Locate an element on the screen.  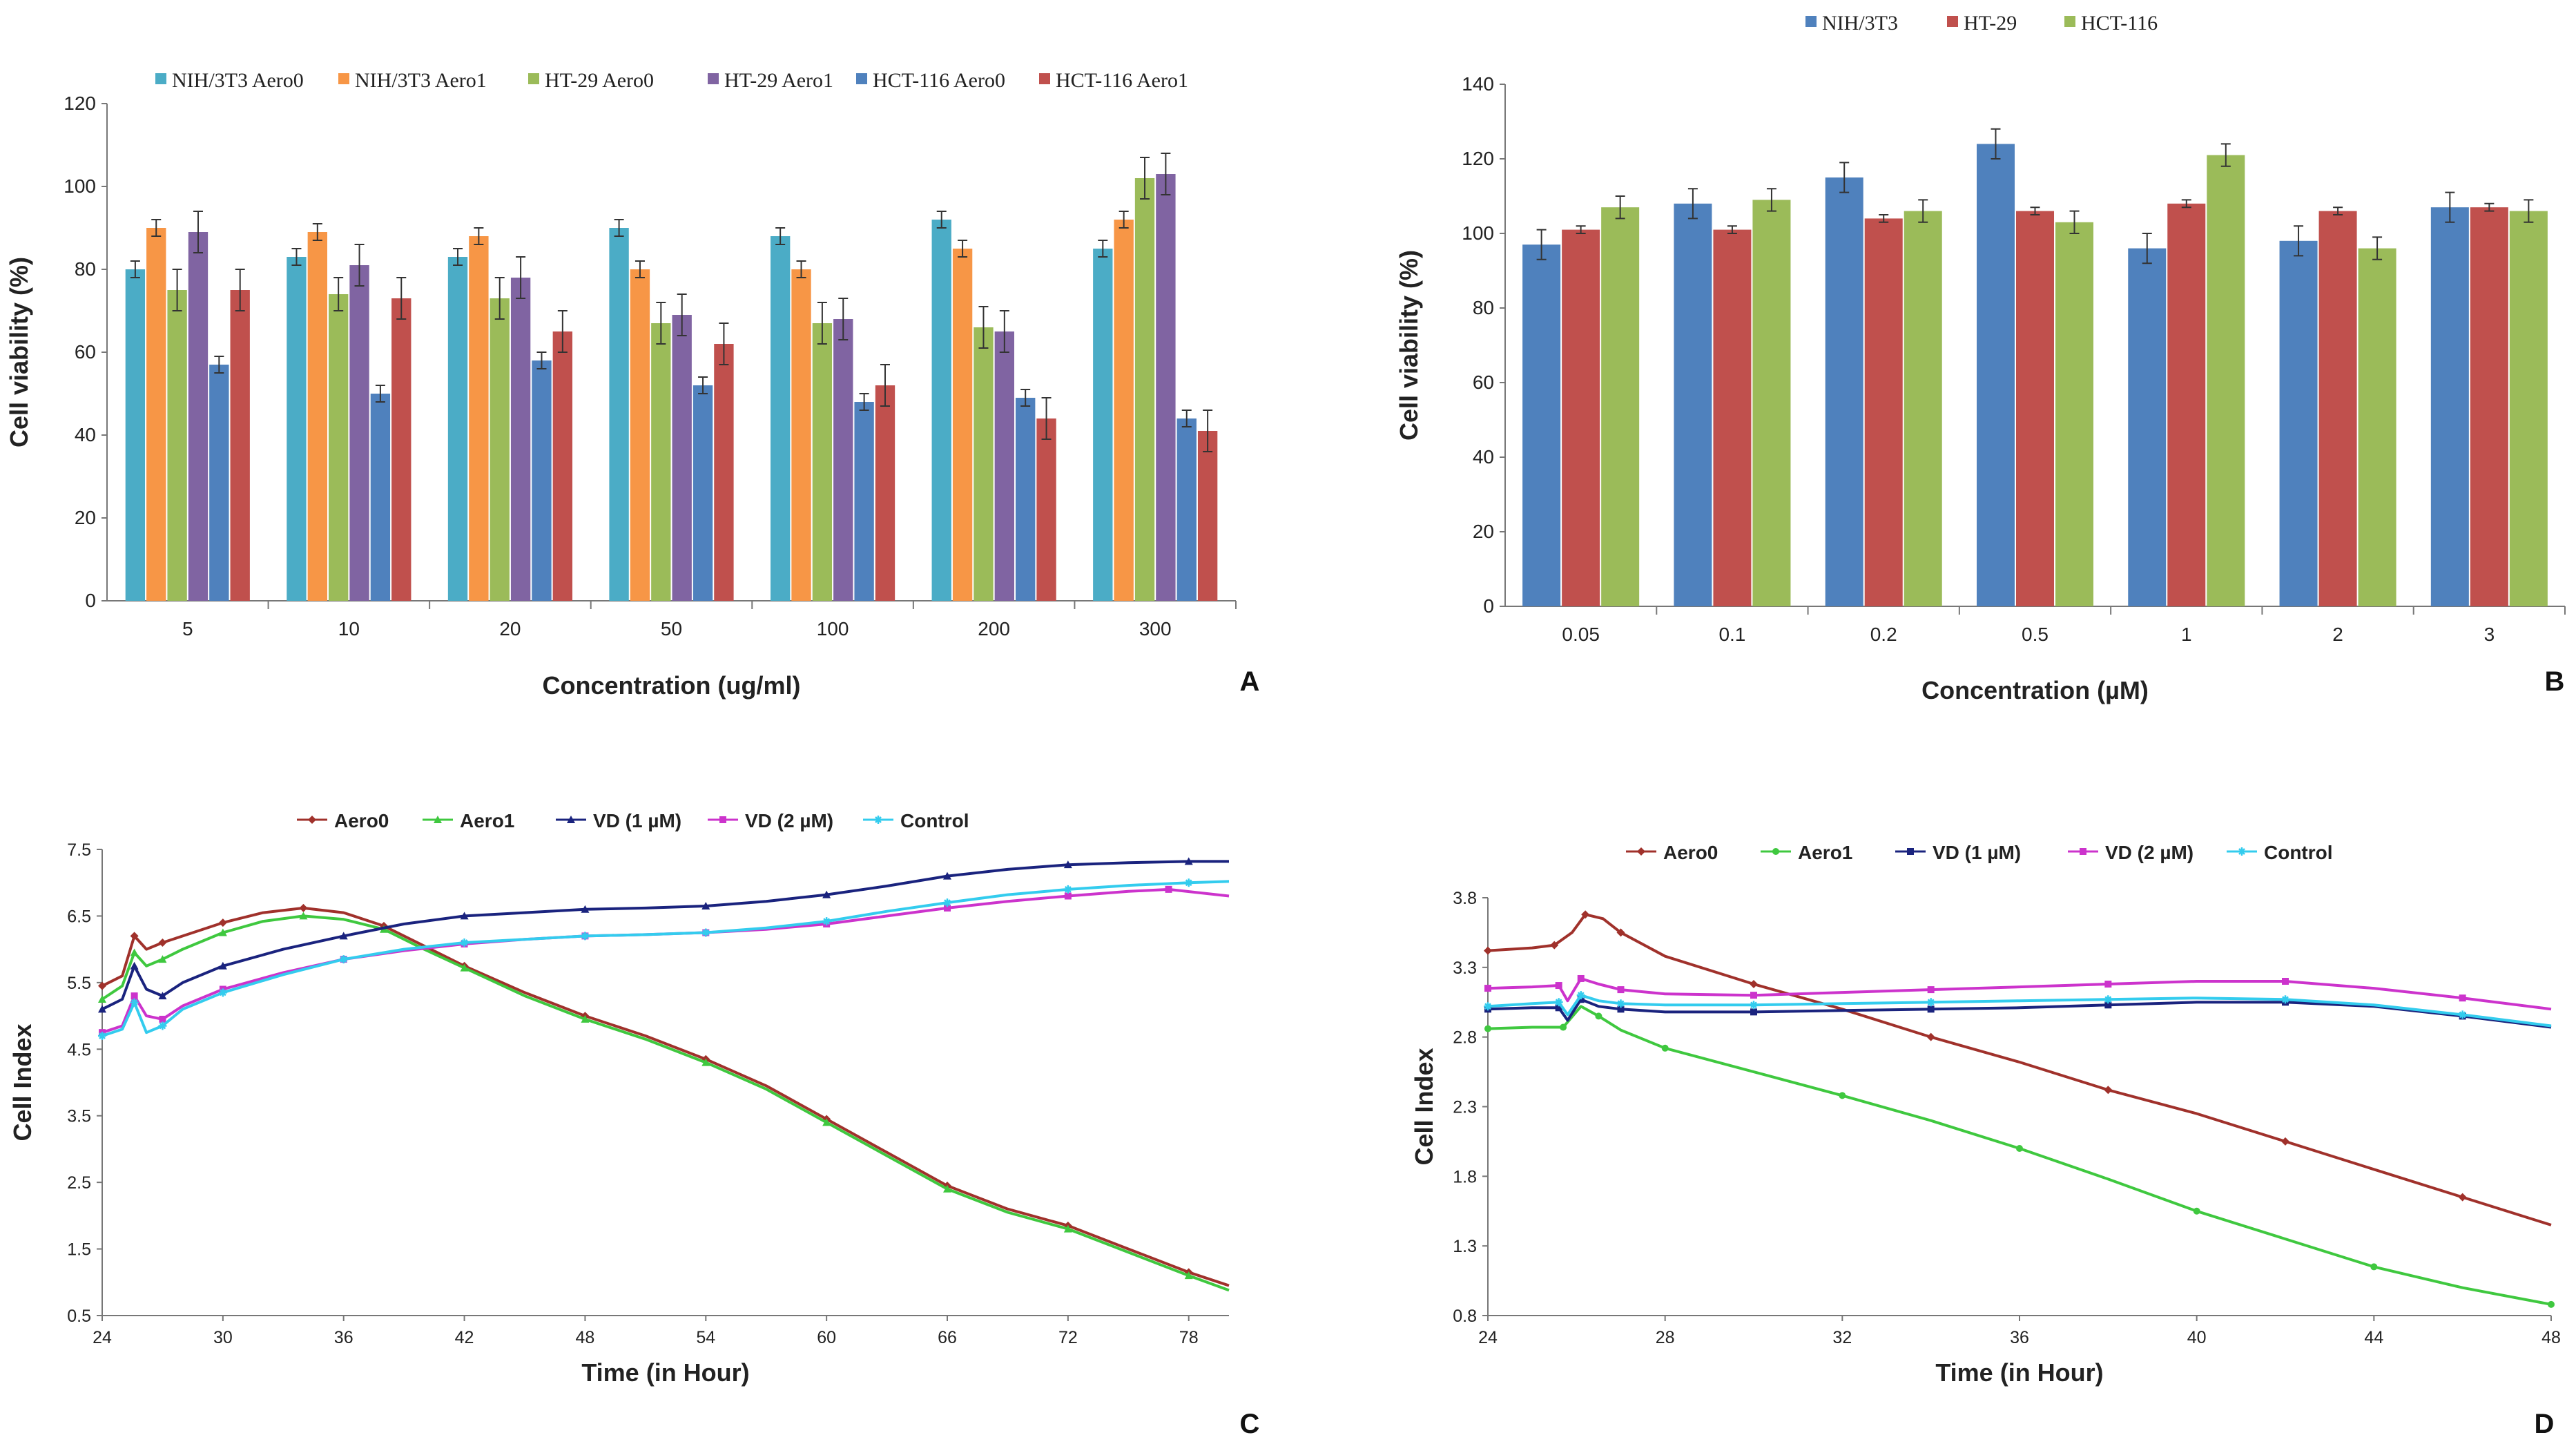
x-tick-label: 42 is located at coordinates (464, 1337).